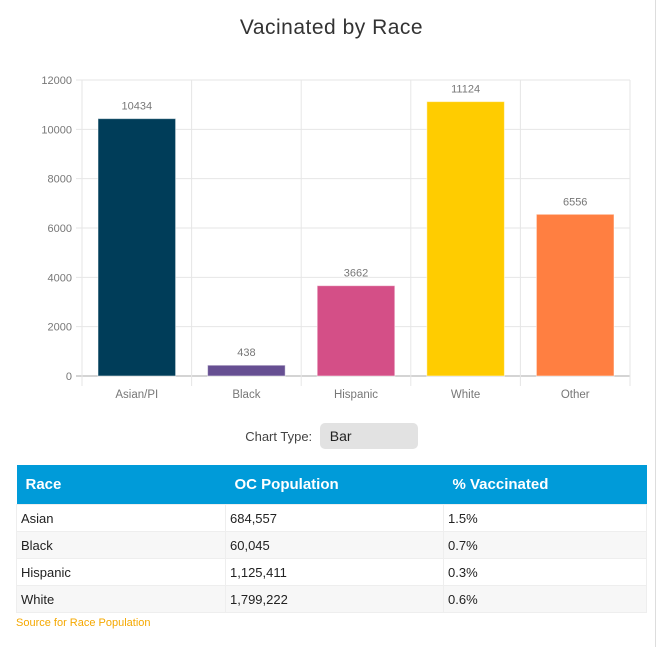 Image resolution: width=663 pixels, height=647 pixels. I want to click on y-tick-label: 8000, so click(60, 180).